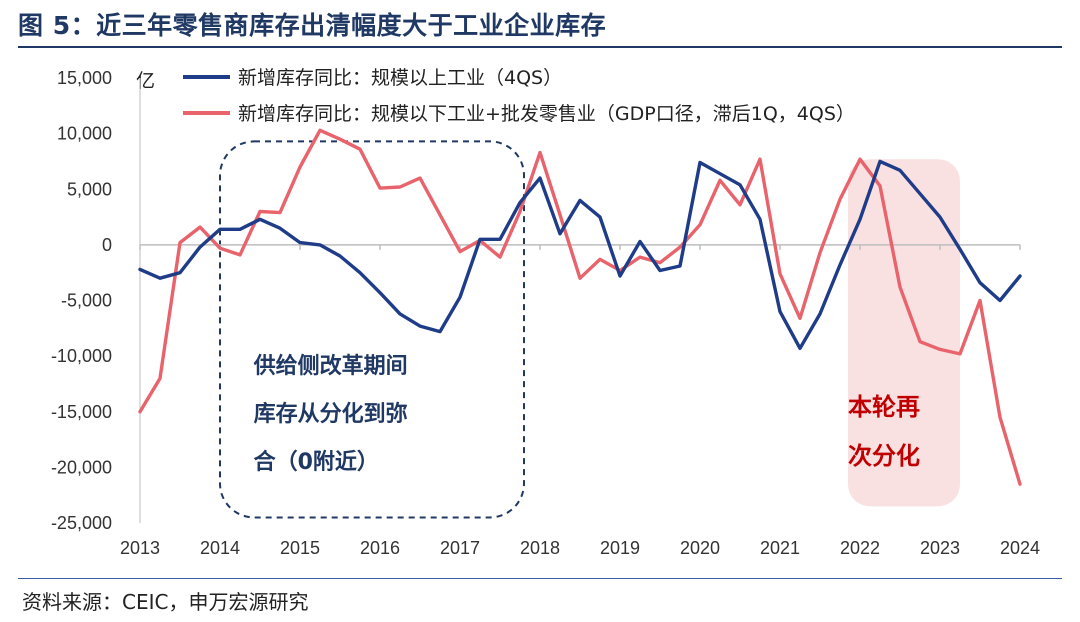  Describe the element at coordinates (89, 189) in the screenshot. I see `y-tick-label: 5,000` at that location.